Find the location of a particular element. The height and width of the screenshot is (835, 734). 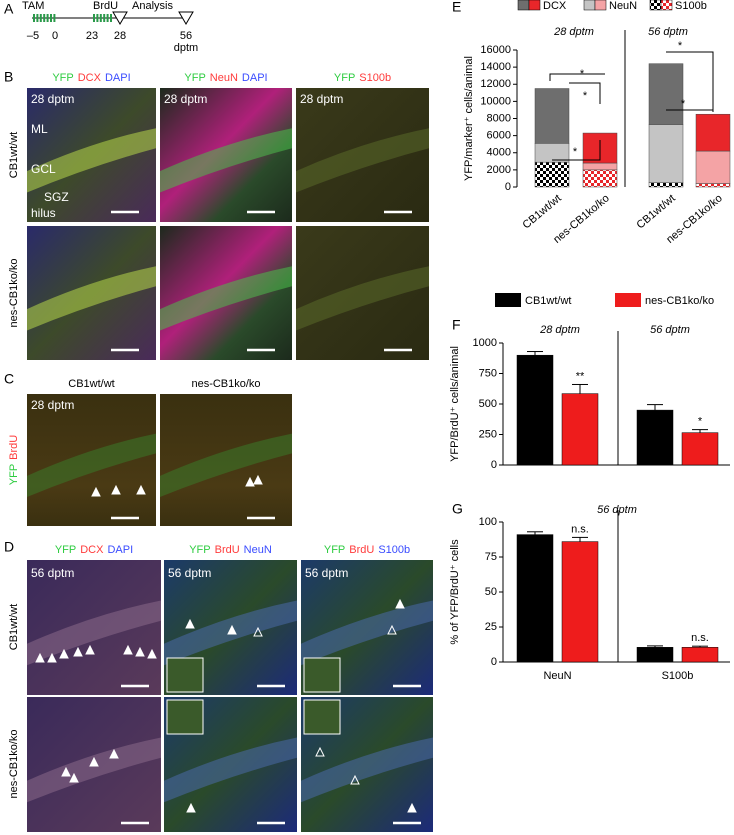

column-header: YFP BrdU NeuN is located at coordinates (230, 550).